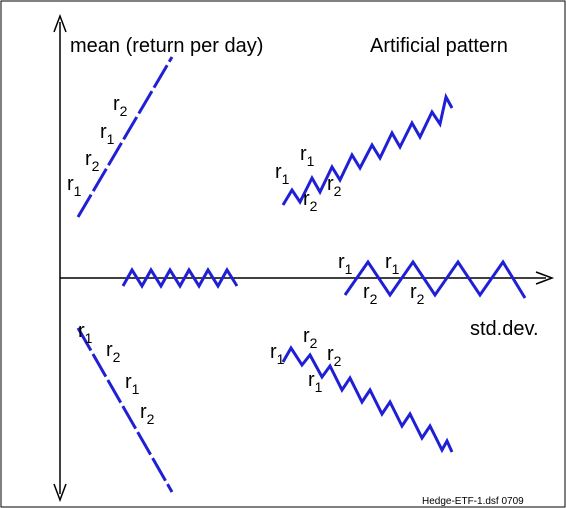 The width and height of the screenshot is (566, 508). Describe the element at coordinates (439, 46) in the screenshot. I see `title: Artificial pattern` at that location.